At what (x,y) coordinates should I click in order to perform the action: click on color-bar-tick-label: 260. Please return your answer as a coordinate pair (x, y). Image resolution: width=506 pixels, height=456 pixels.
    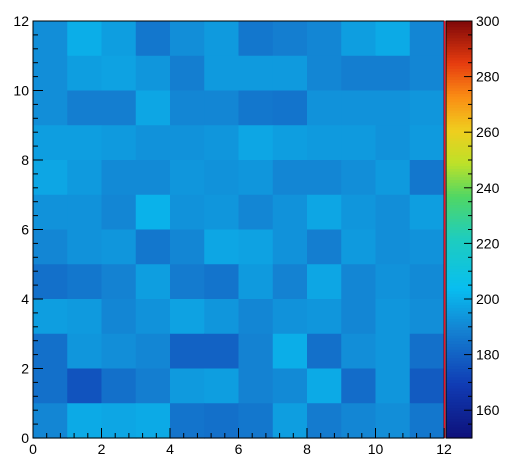
    Looking at the image, I should click on (488, 132).